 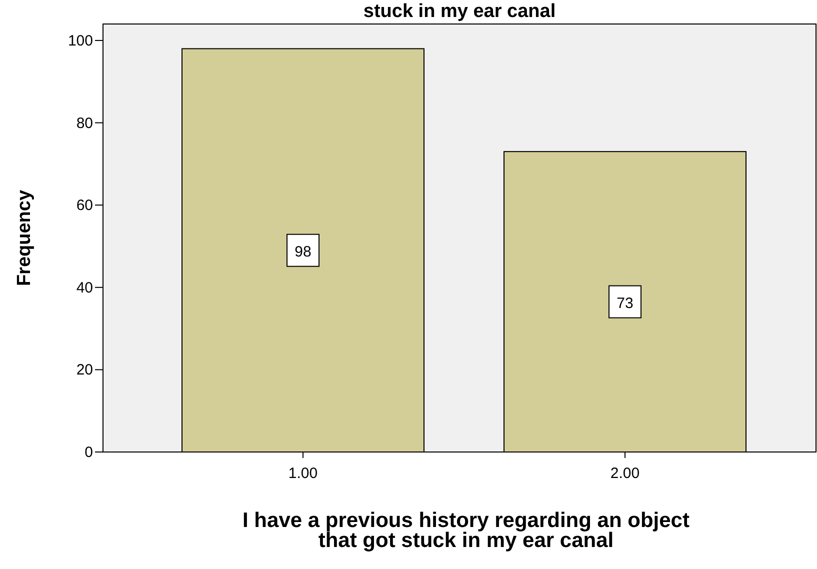 I want to click on y-axis-title: Frequency, so click(x=24, y=238).